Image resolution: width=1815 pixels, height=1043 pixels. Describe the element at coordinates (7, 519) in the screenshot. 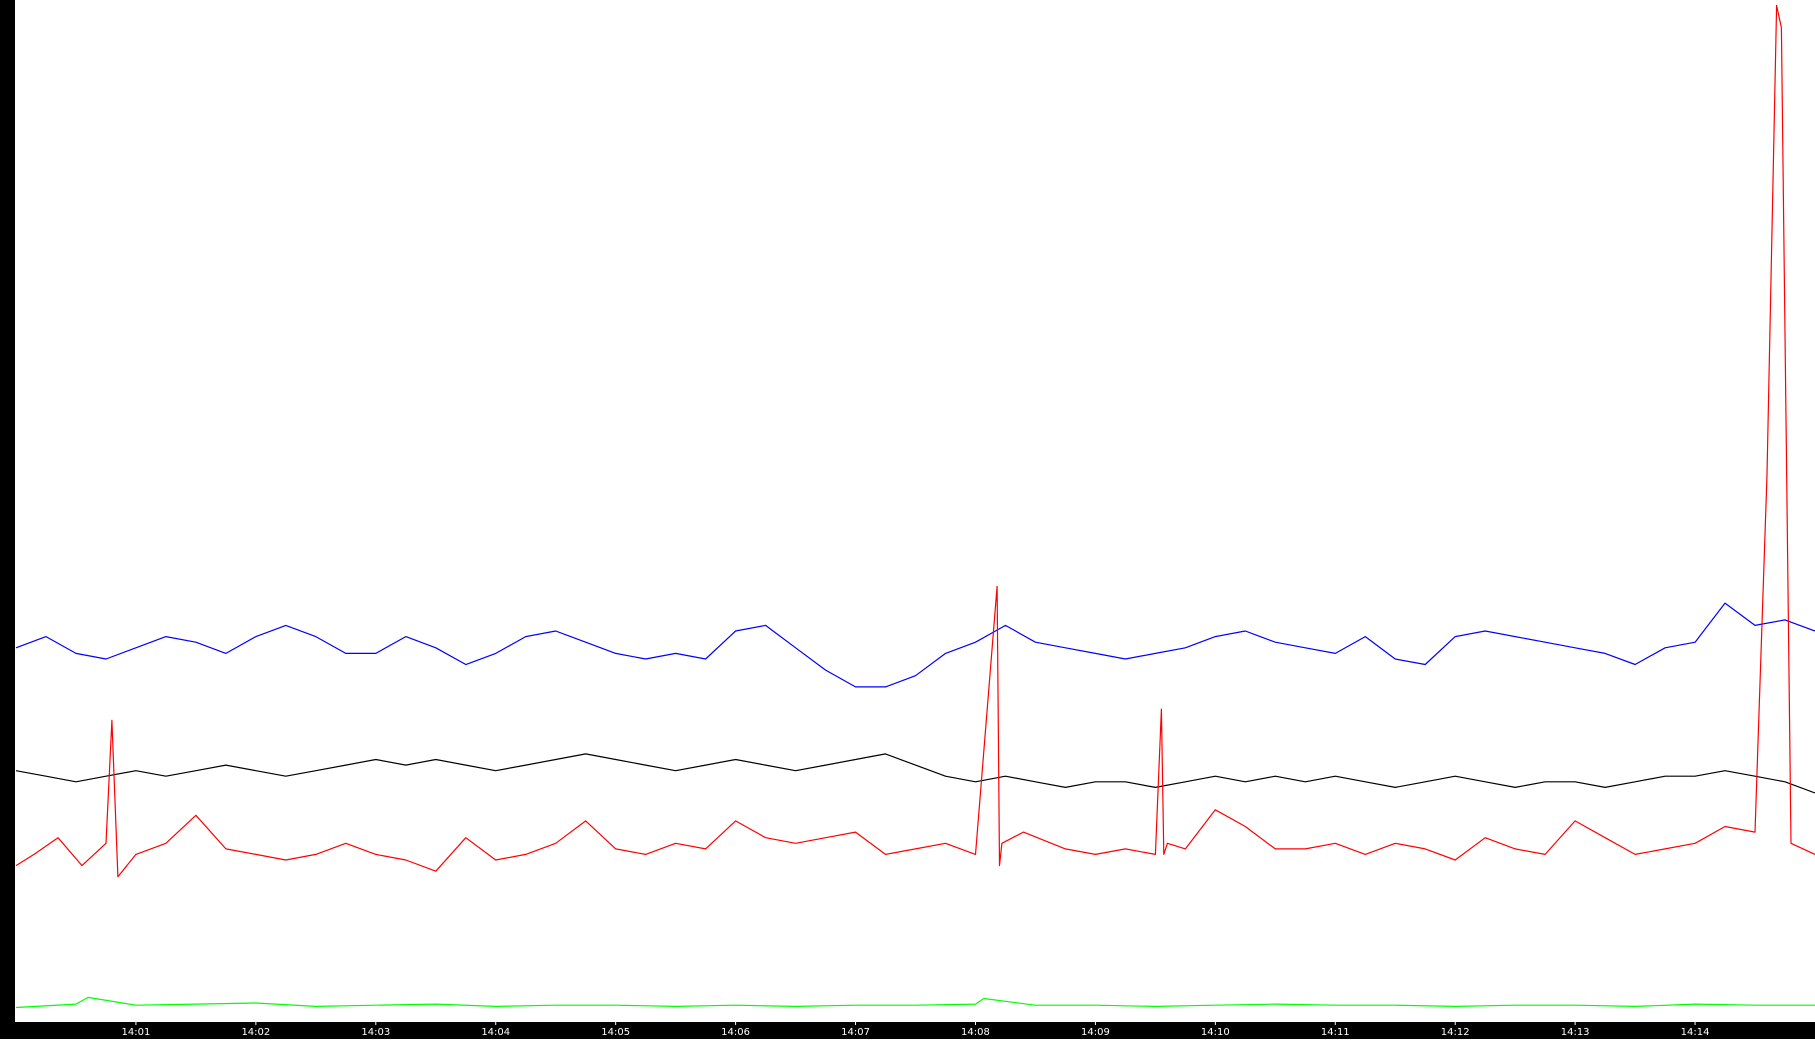

I see `y-axis-band` at that location.